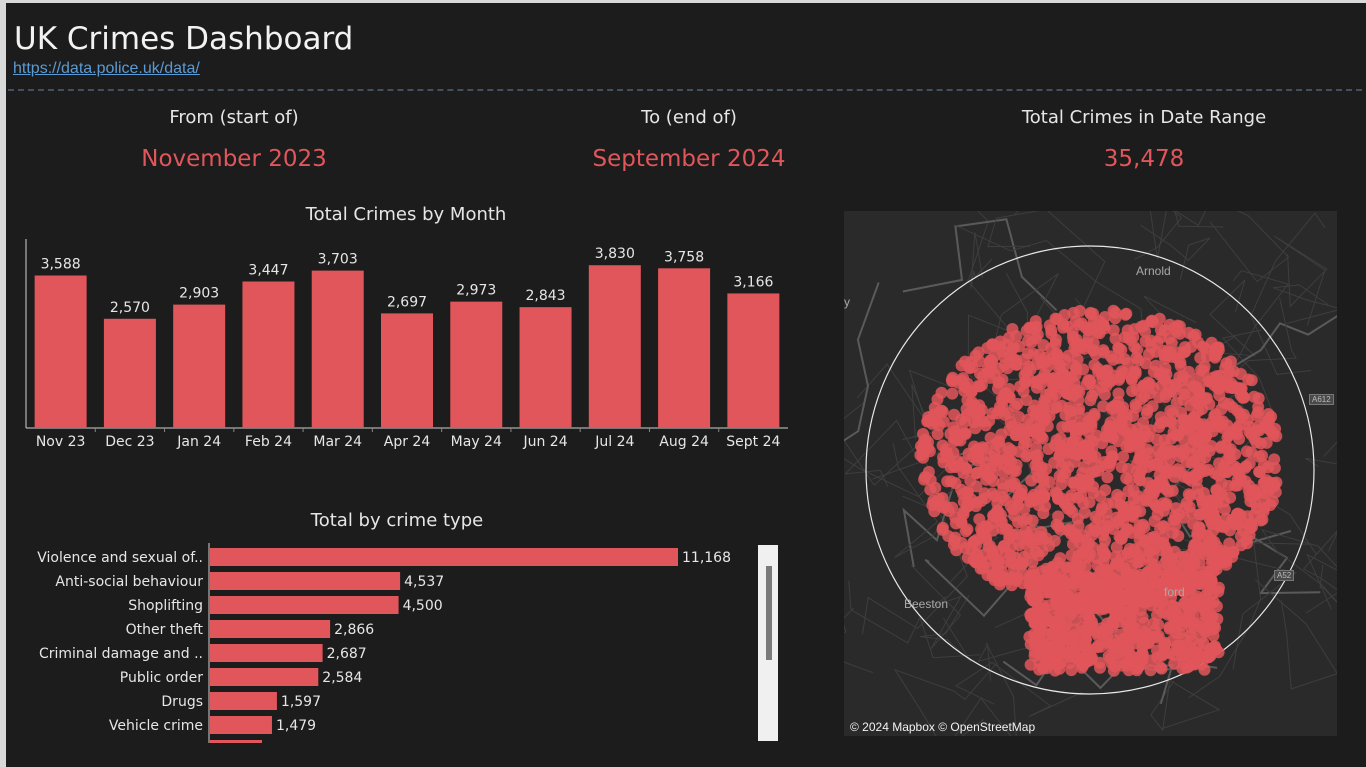  I want to click on crime-type-scrollbar, so click(768, 643).